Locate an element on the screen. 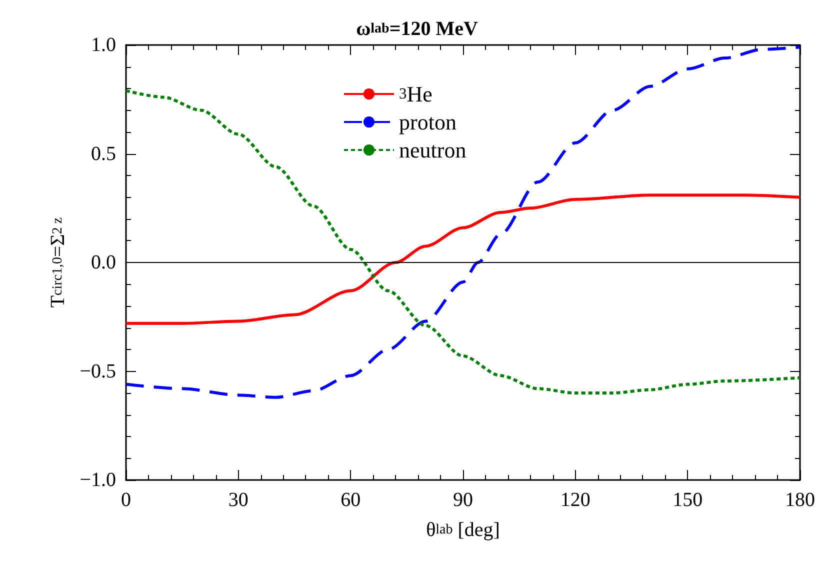  y-tick-label: −0.5 is located at coordinates (98, 371).